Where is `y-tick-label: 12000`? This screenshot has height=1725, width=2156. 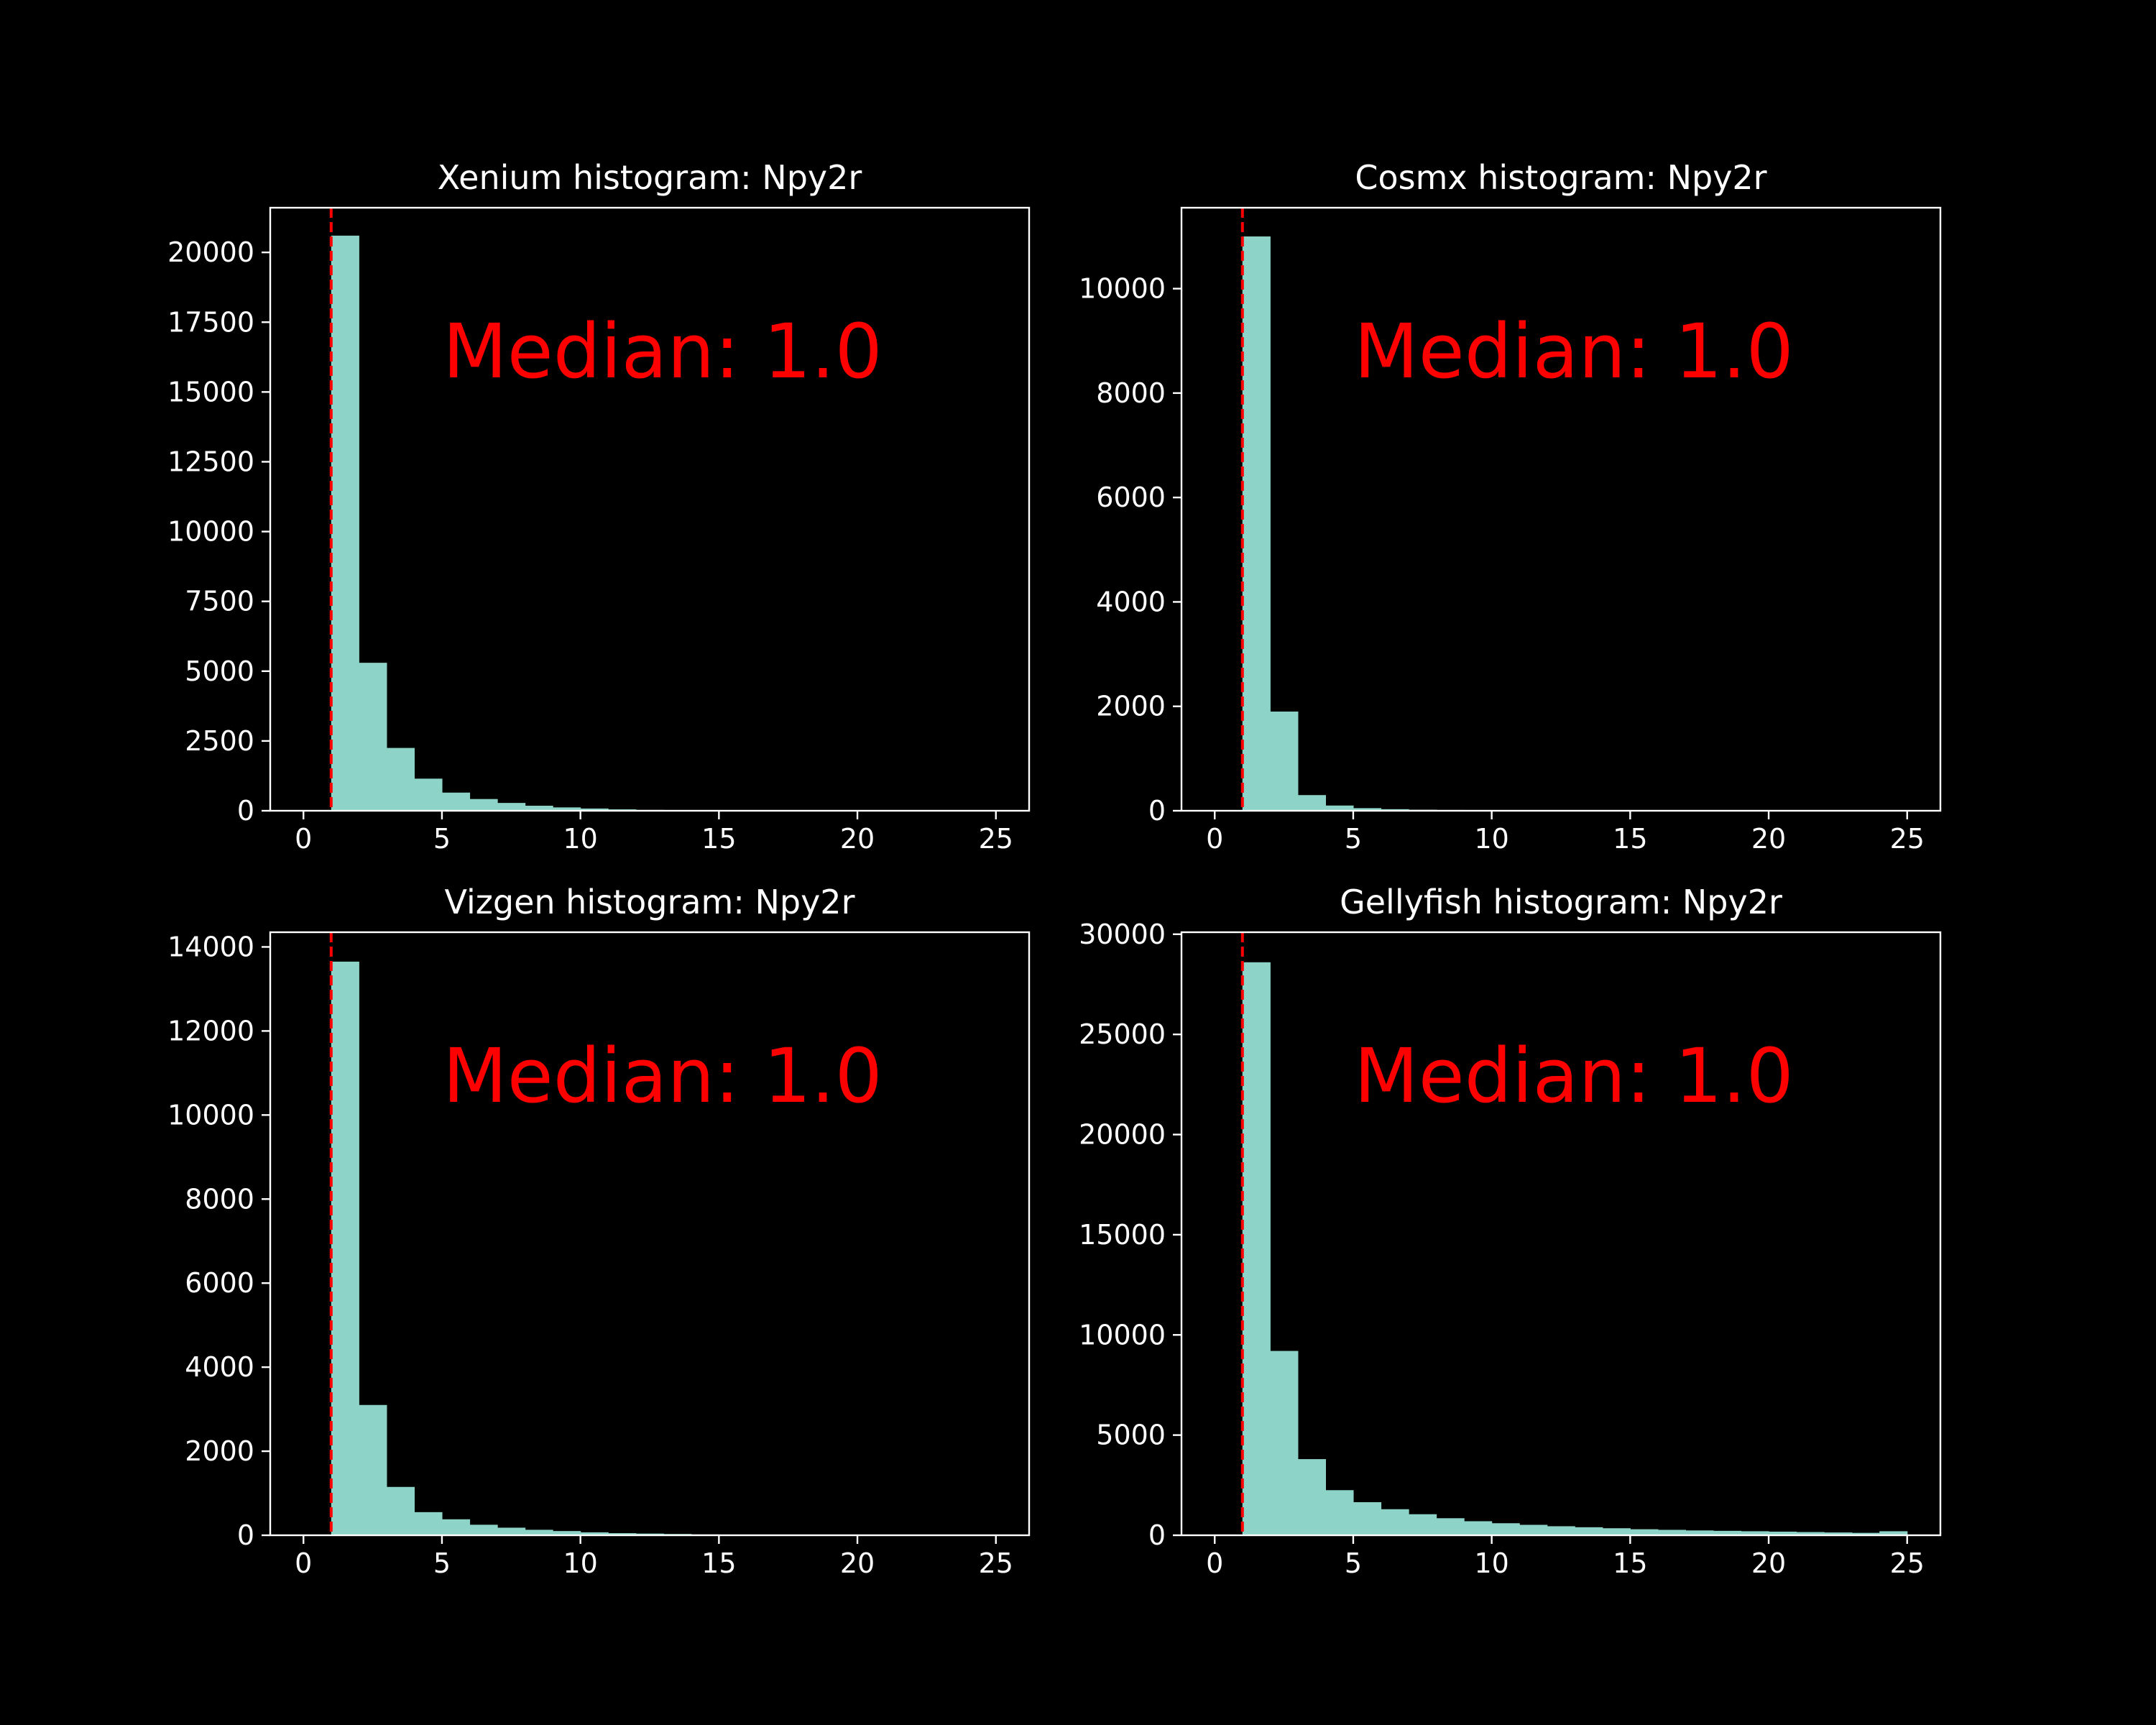
y-tick-label: 12000 is located at coordinates (210, 1030).